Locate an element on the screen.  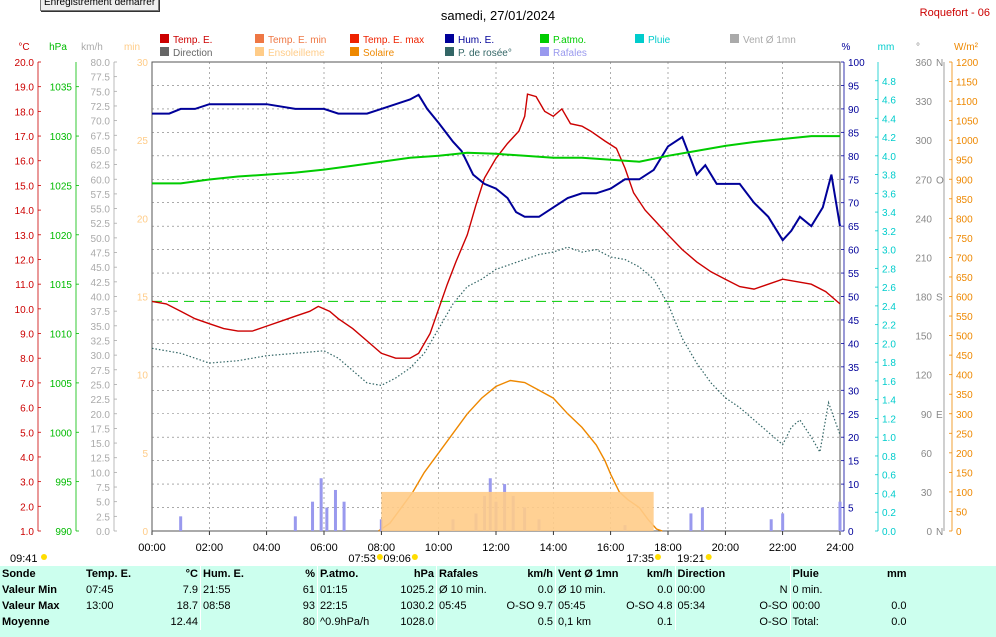
humidity-axis-tick-label: 45 is located at coordinates (854, 321).